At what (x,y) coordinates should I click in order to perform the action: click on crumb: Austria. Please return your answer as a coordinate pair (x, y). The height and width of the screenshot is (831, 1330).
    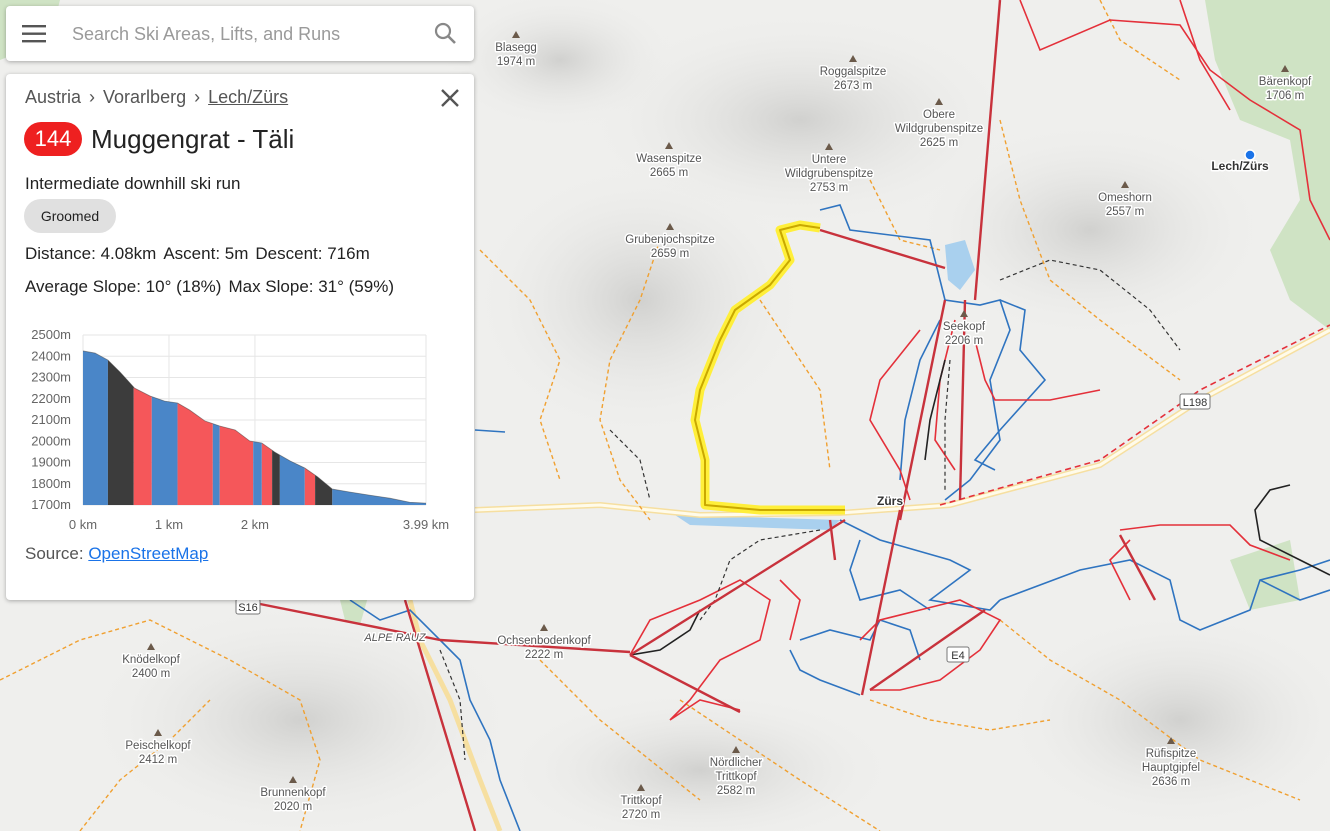
    Looking at the image, I should click on (53, 97).